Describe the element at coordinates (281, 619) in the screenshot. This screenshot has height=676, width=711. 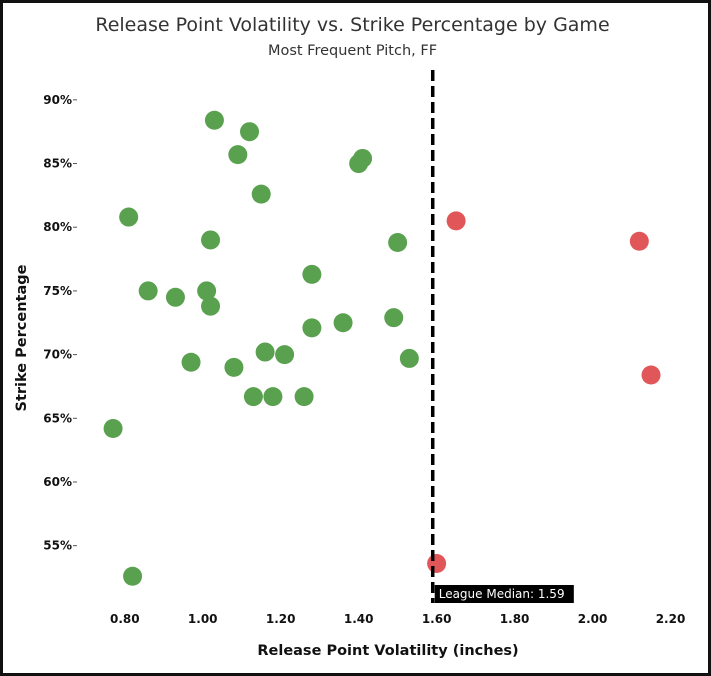
I see `x-tick-label: 1.20` at that location.